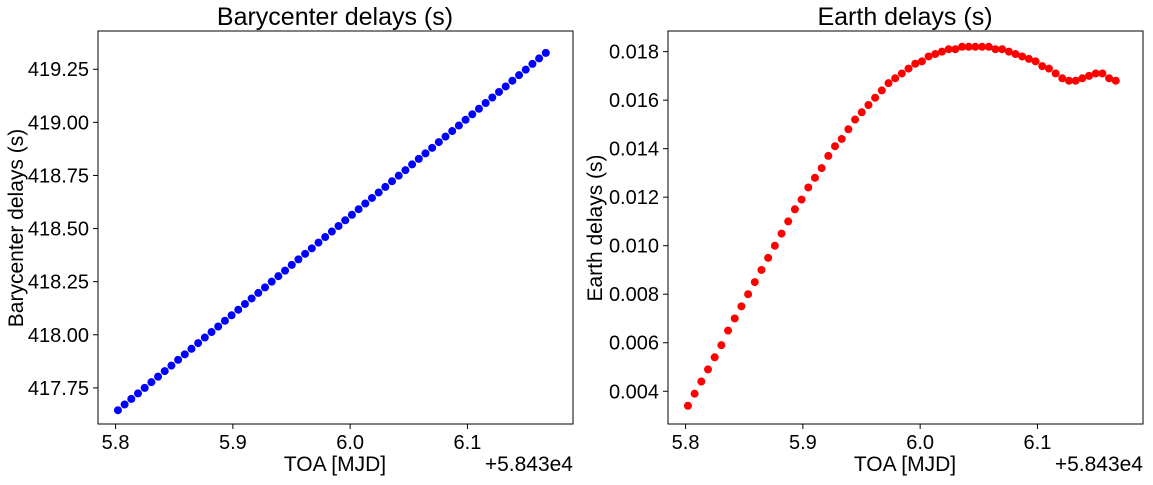  What do you see at coordinates (58, 389) in the screenshot?
I see `y-tick-label: 417.75` at bounding box center [58, 389].